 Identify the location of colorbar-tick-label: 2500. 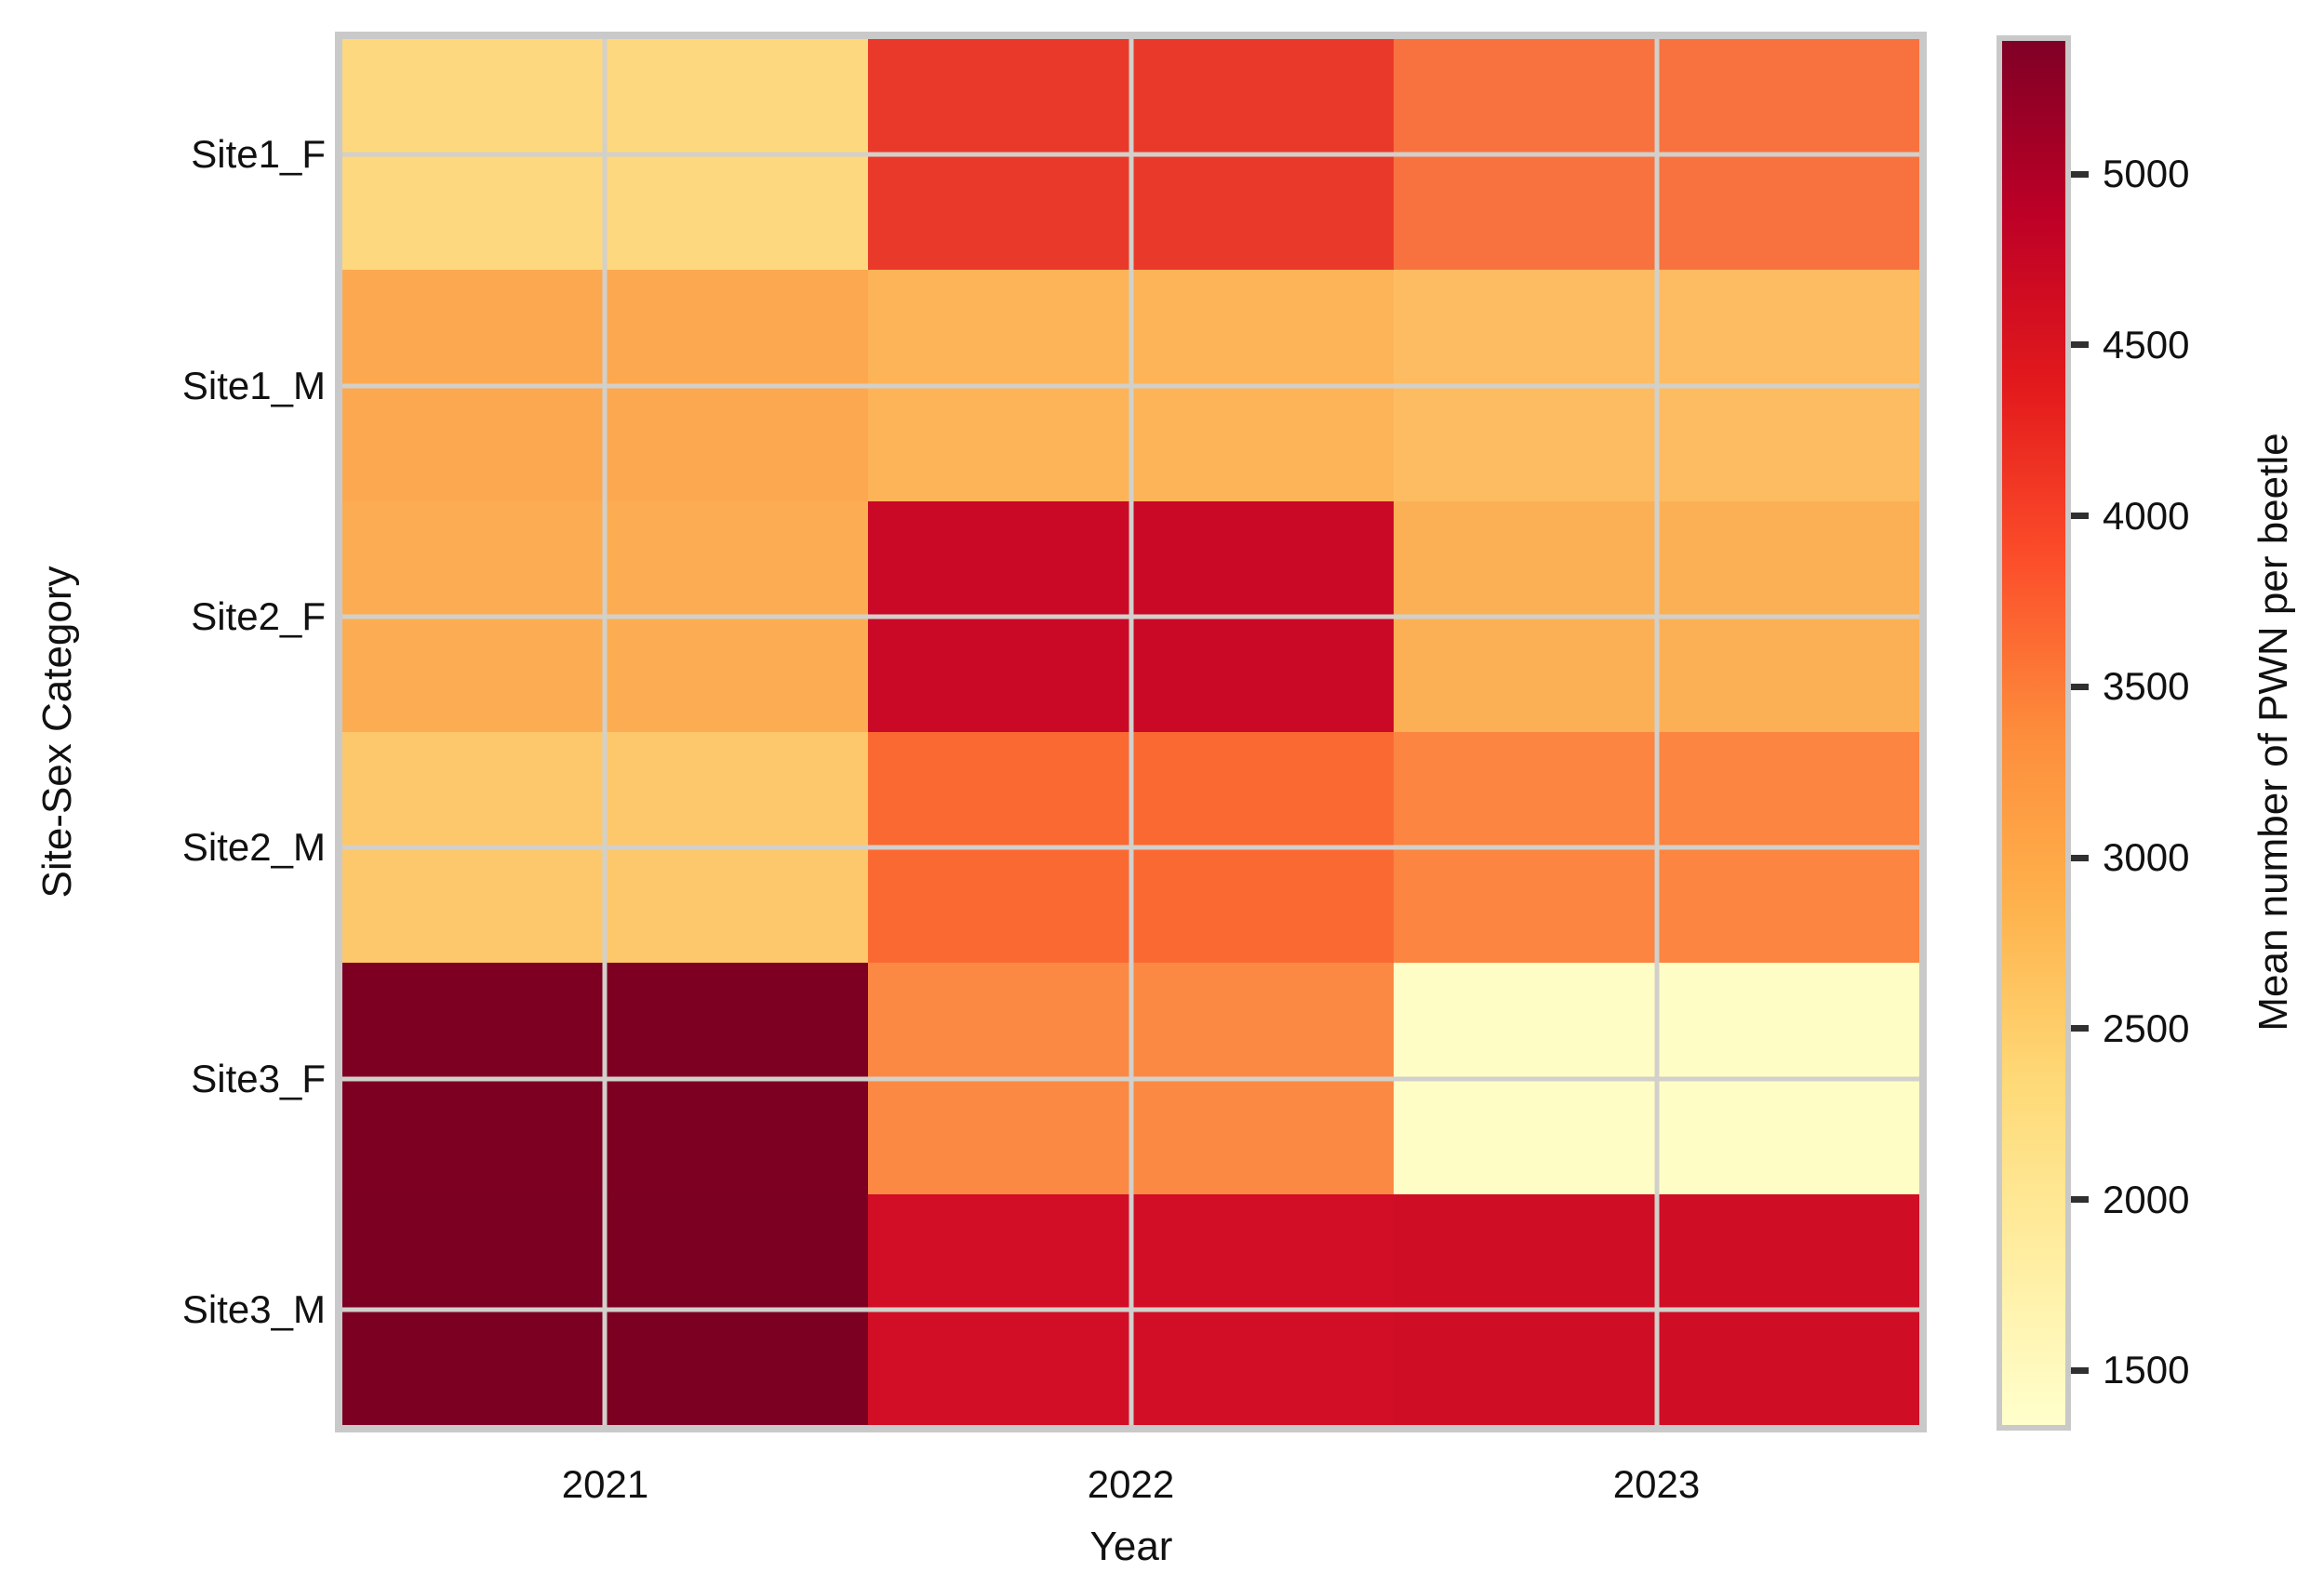
(2146, 1028).